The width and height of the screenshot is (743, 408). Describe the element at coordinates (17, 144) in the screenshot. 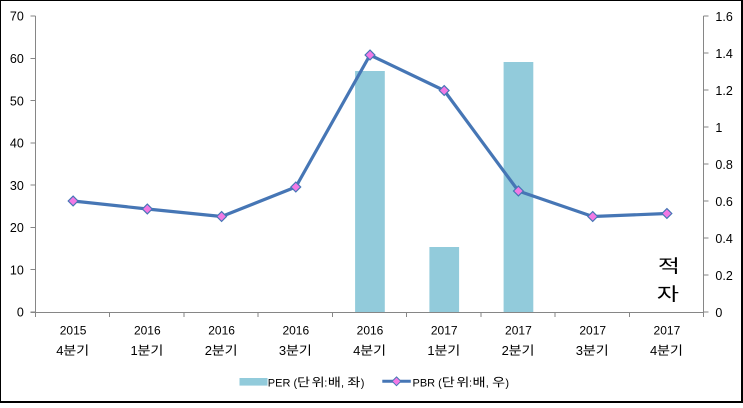

I see `svg-text: 40` at that location.